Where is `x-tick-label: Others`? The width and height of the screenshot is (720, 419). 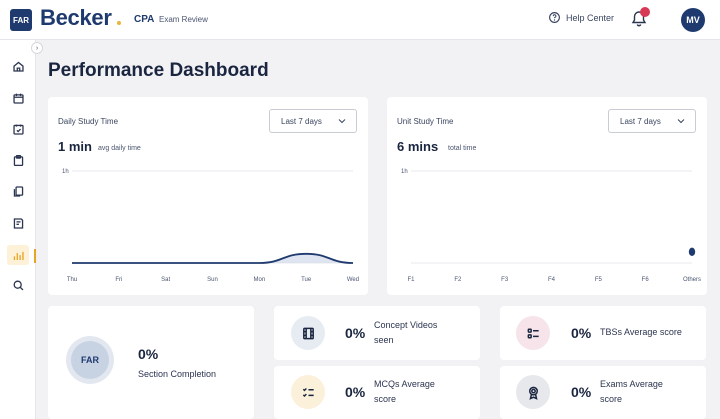
x-tick-label: Others is located at coordinates (692, 280).